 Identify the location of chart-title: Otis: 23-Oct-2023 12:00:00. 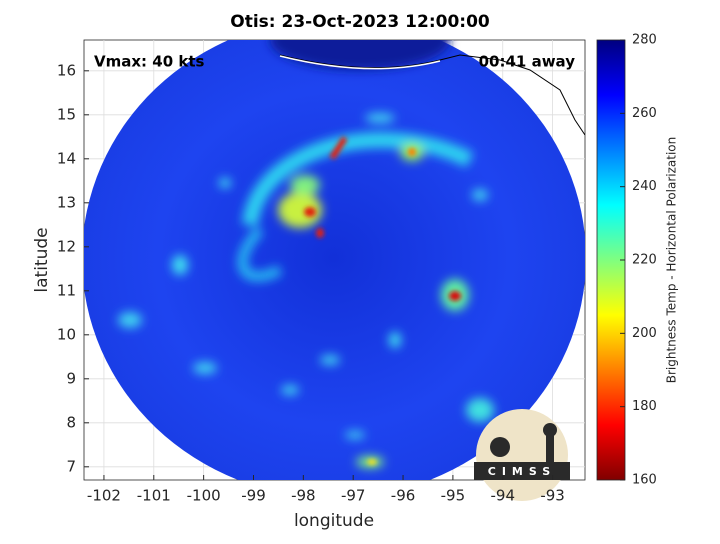
(360, 22).